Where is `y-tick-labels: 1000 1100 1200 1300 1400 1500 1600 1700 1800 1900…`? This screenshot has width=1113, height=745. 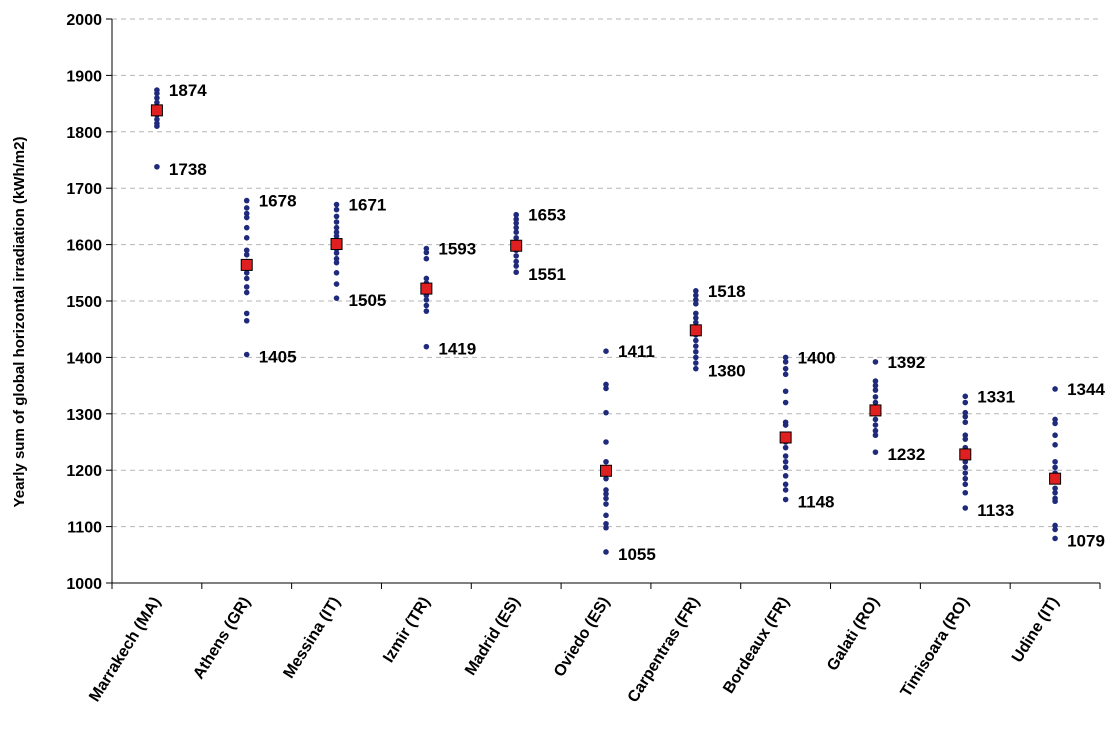
y-tick-labels: 1000 1100 1200 1300 1400 1500 1600 1700 1800 1900… is located at coordinates (84, 302).